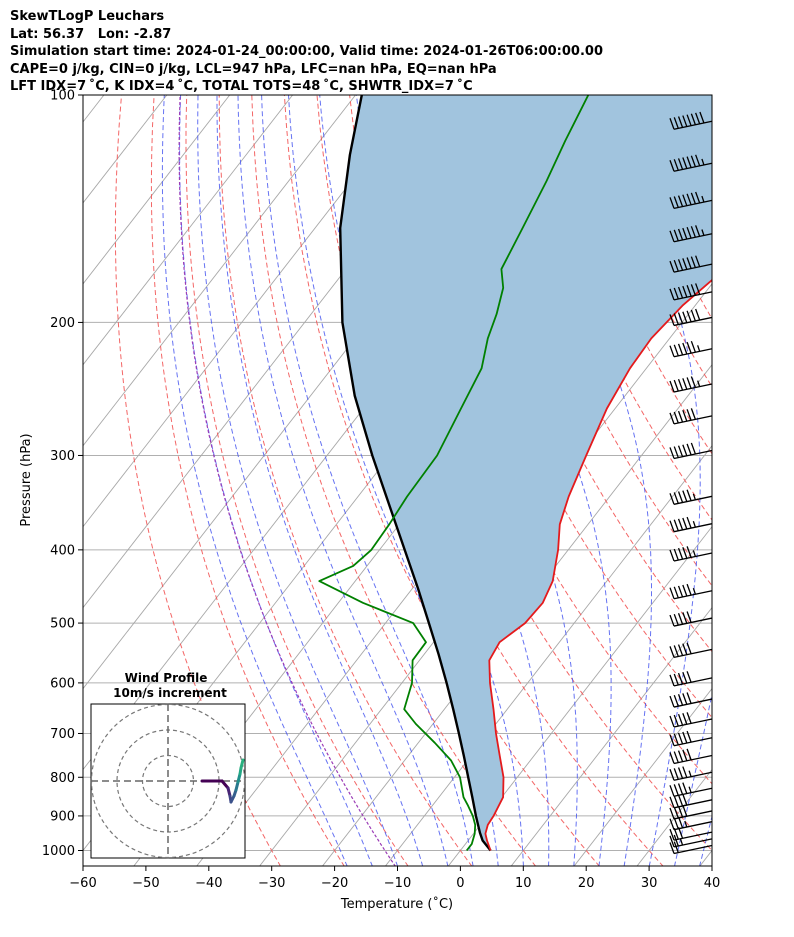 The width and height of the screenshot is (794, 937). What do you see at coordinates (62, 778) in the screenshot?
I see `y-tick-label: 800` at bounding box center [62, 778].